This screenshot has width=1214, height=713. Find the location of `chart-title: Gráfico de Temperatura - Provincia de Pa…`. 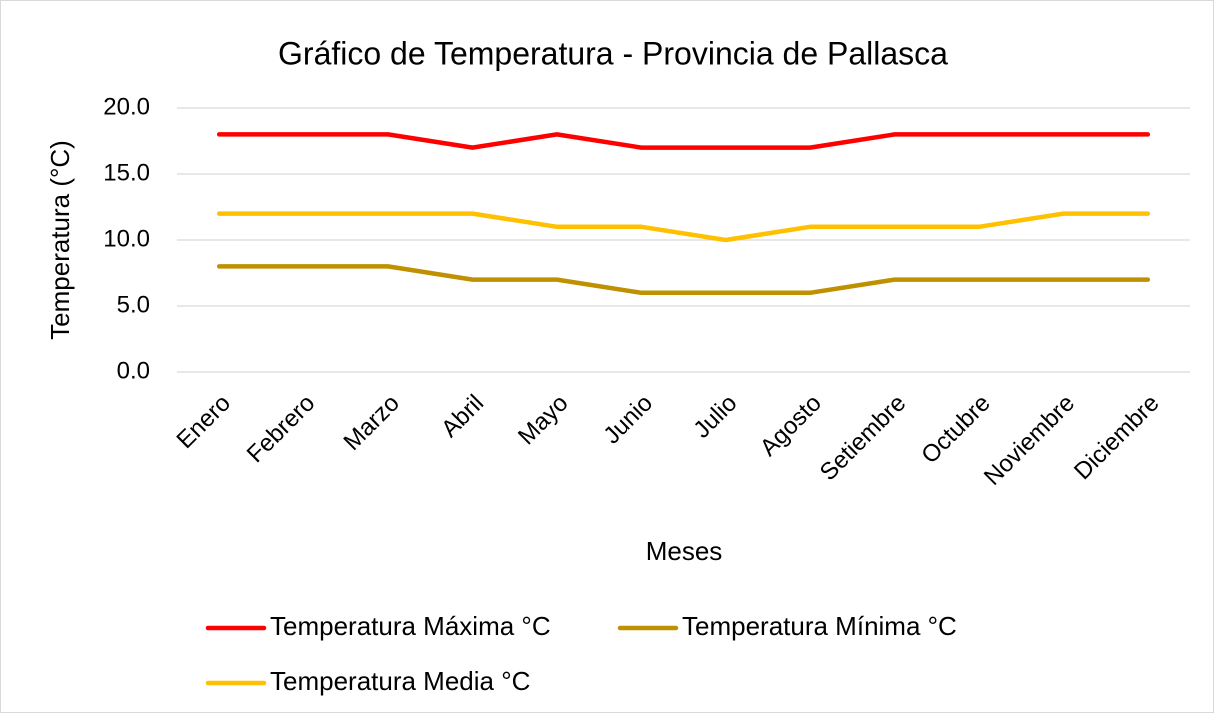

chart-title: Gráfico de Temperatura - Provincia de Pa… is located at coordinates (613, 53).